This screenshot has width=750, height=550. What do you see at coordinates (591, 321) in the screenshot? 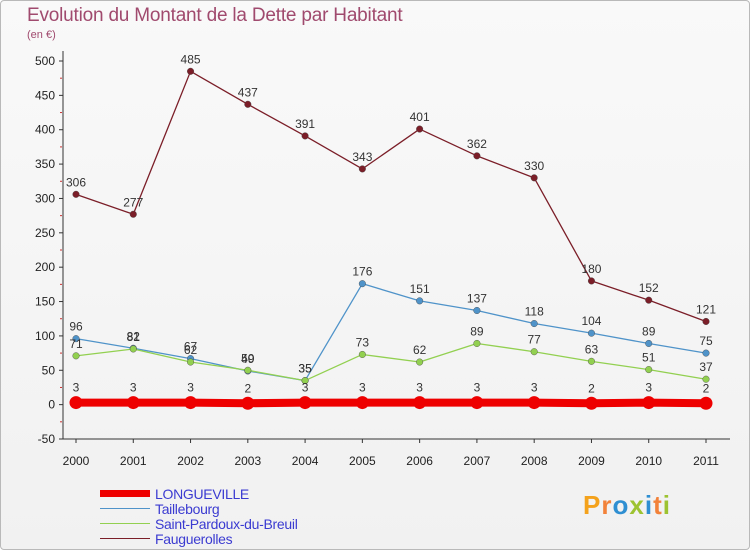
I see `data-label: 104` at bounding box center [591, 321].